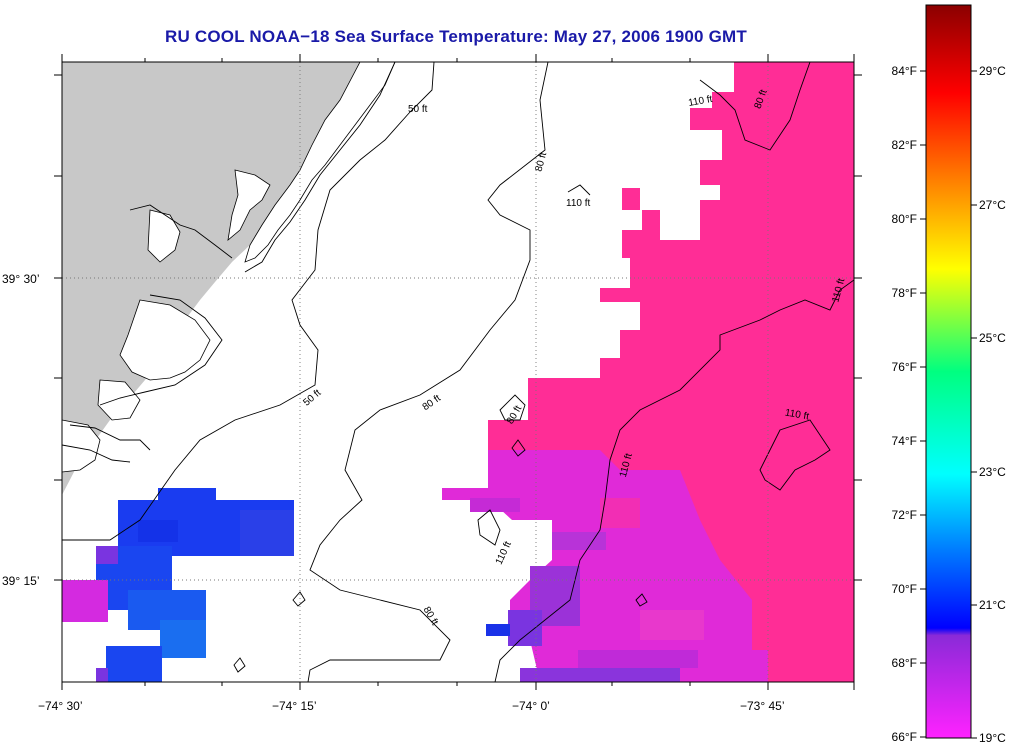 This screenshot has height=754, width=1016. What do you see at coordinates (542, 162) in the screenshot?
I see `contour-label: 80 ft` at bounding box center [542, 162].